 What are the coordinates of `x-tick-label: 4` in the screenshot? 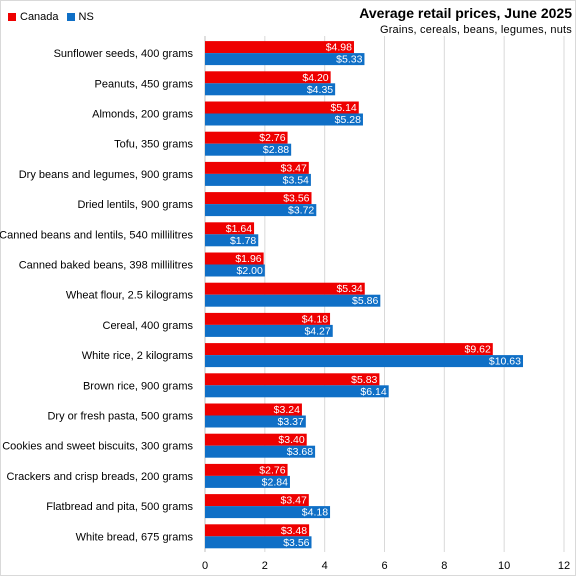 It's located at (325, 566).